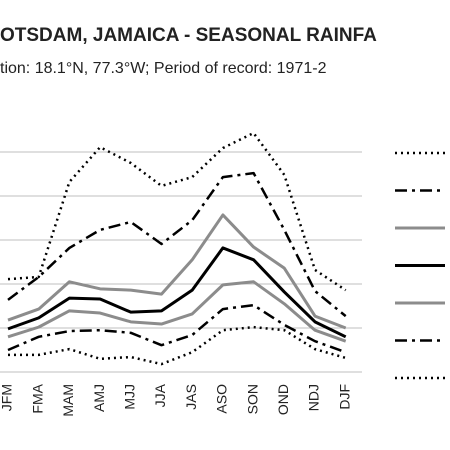  What do you see at coordinates (252, 399) in the screenshot?
I see `x-tick-label: SON` at bounding box center [252, 399].